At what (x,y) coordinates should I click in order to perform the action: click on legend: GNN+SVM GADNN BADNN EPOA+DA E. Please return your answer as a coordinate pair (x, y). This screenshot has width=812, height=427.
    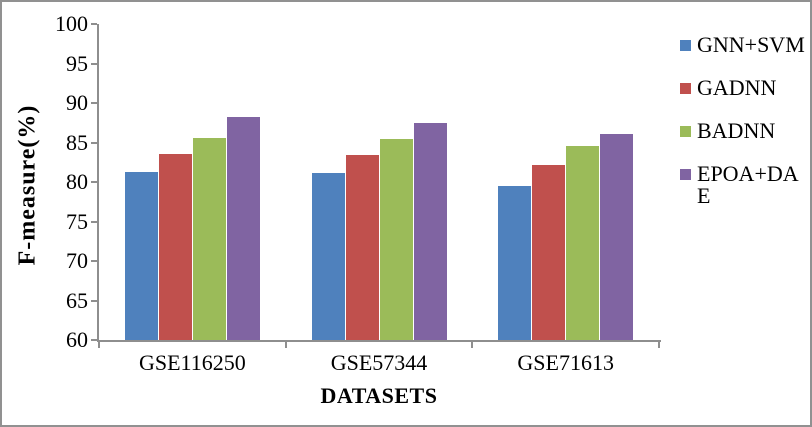
    Looking at the image, I should click on (744, 120).